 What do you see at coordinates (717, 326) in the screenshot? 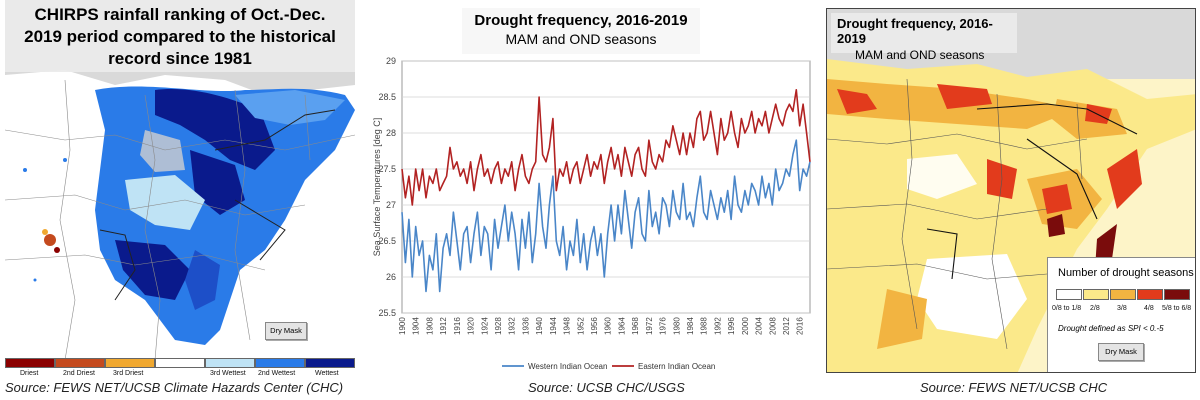
I see `x-tick-label: 1992` at bounding box center [717, 326].